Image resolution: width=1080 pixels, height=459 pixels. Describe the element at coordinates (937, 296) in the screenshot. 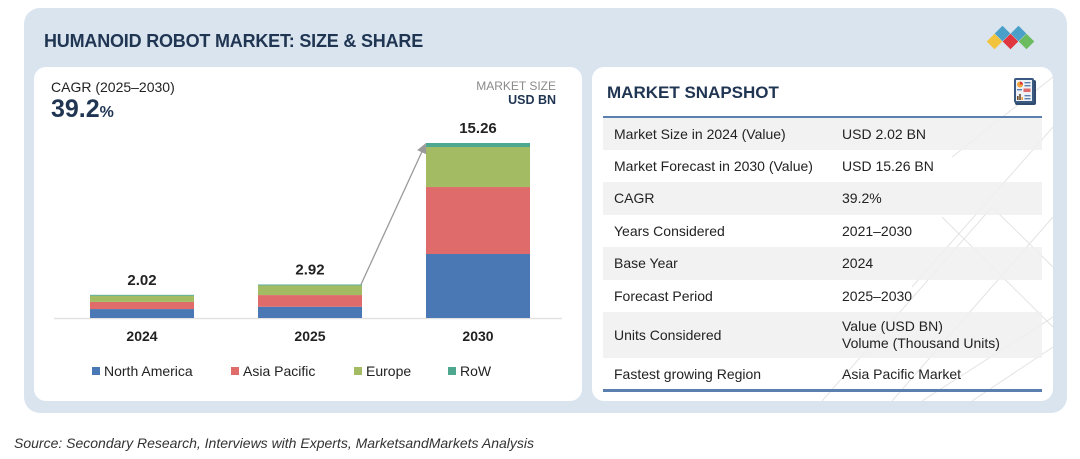

I see `snapshot-row-value: 2025–2030` at that location.